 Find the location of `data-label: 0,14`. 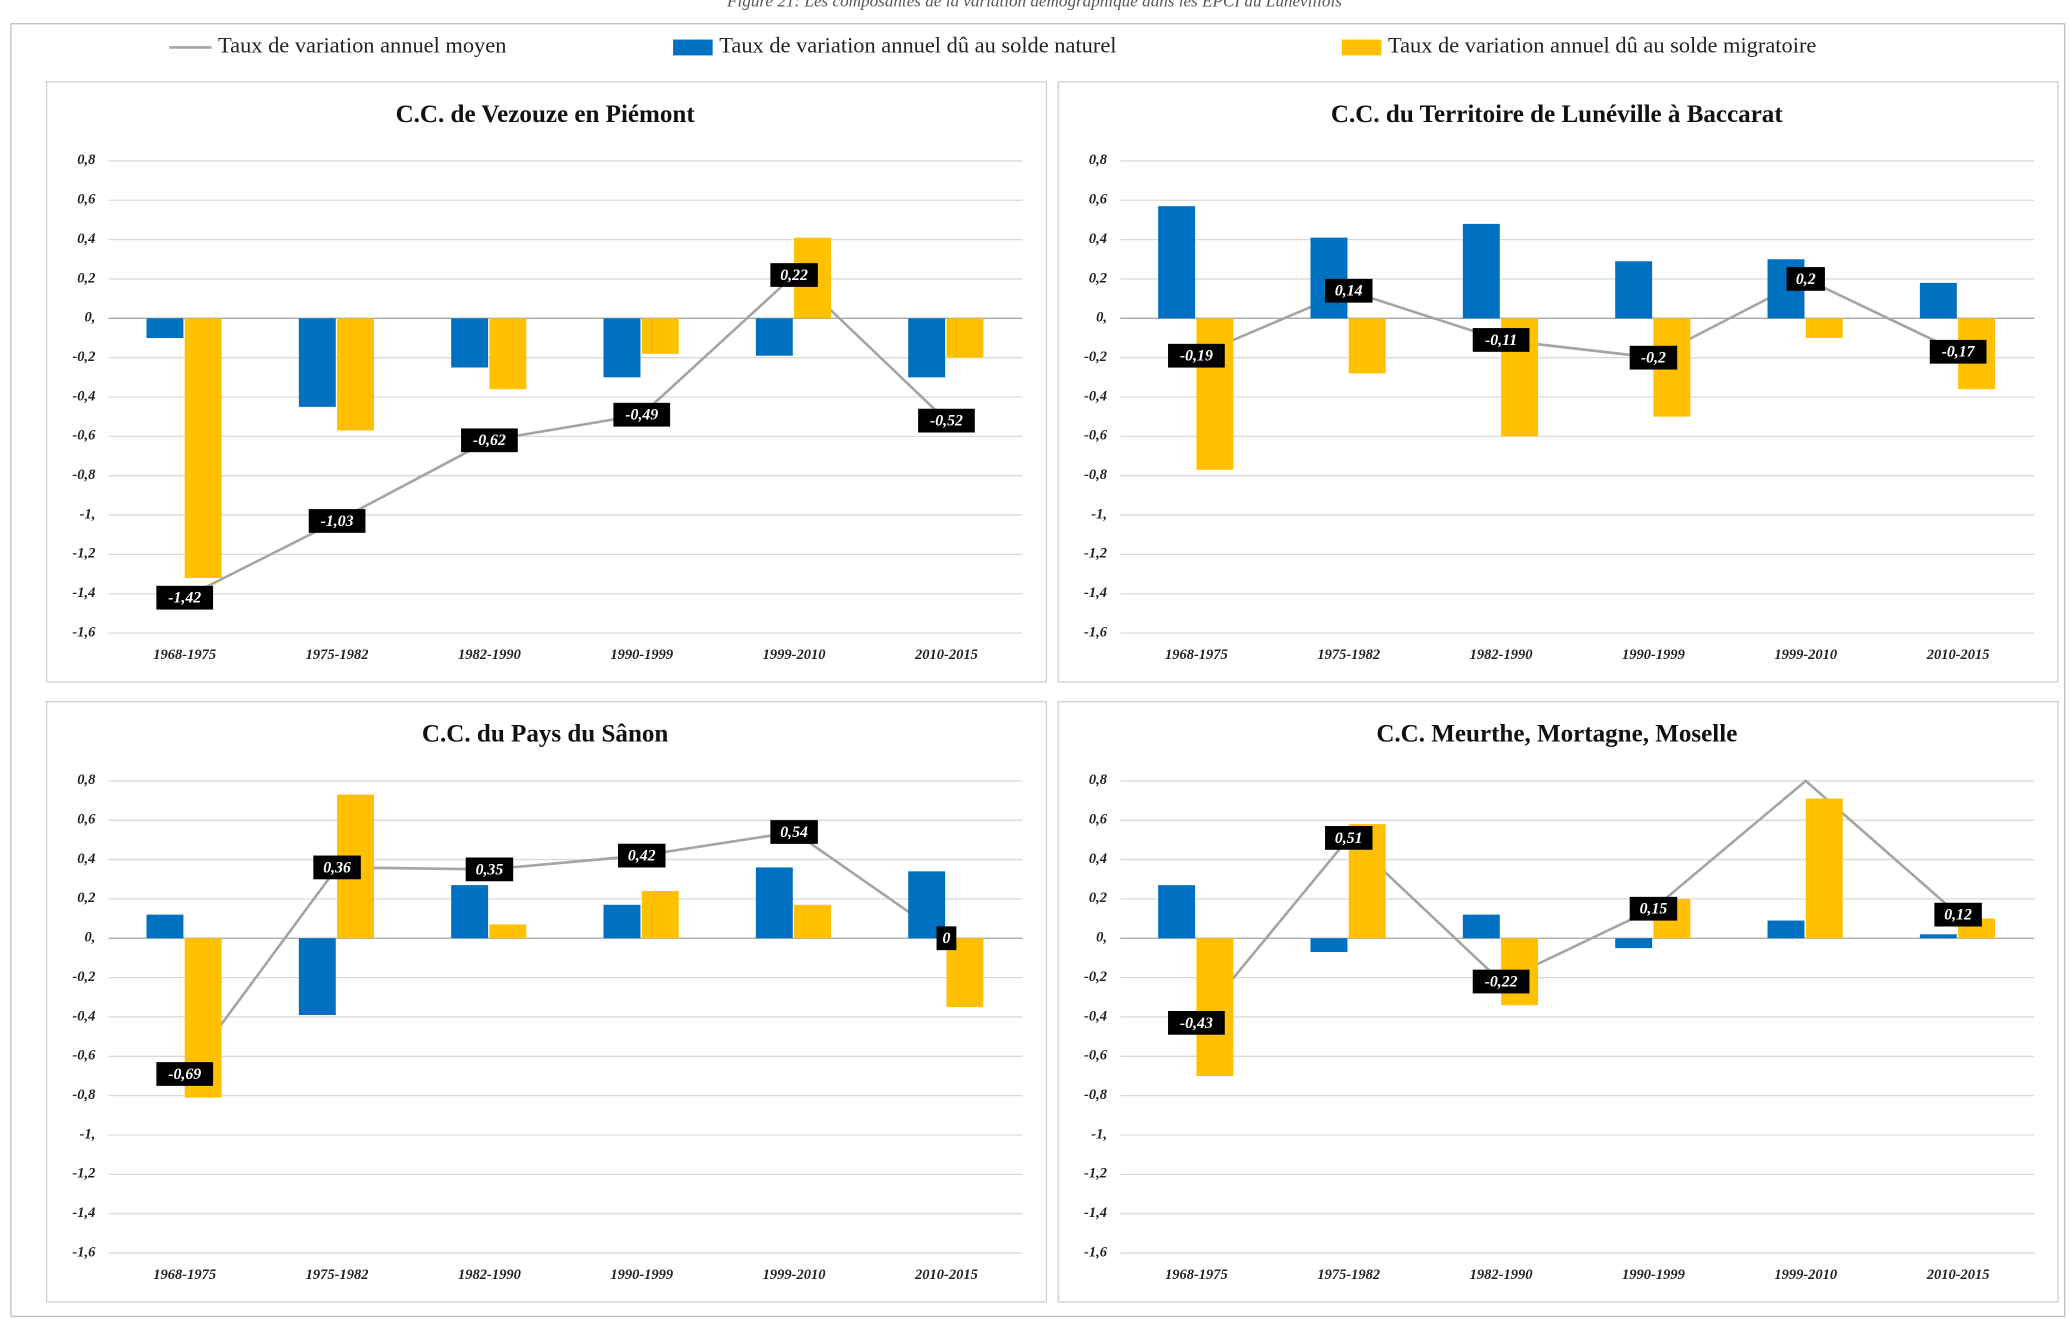

data-label: 0,14 is located at coordinates (1349, 291).